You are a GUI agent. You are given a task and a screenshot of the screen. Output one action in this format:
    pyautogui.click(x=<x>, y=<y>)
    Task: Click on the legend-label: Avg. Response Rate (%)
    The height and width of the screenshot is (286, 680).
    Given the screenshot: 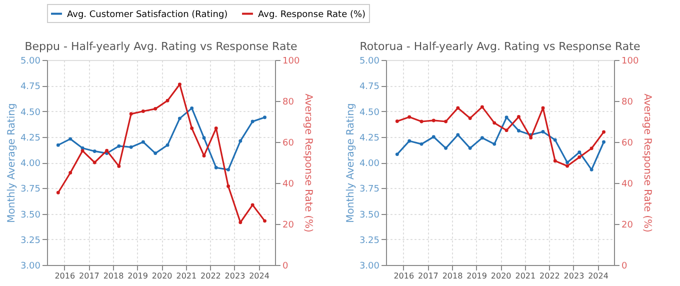 What is the action you would take?
    pyautogui.click(x=312, y=15)
    